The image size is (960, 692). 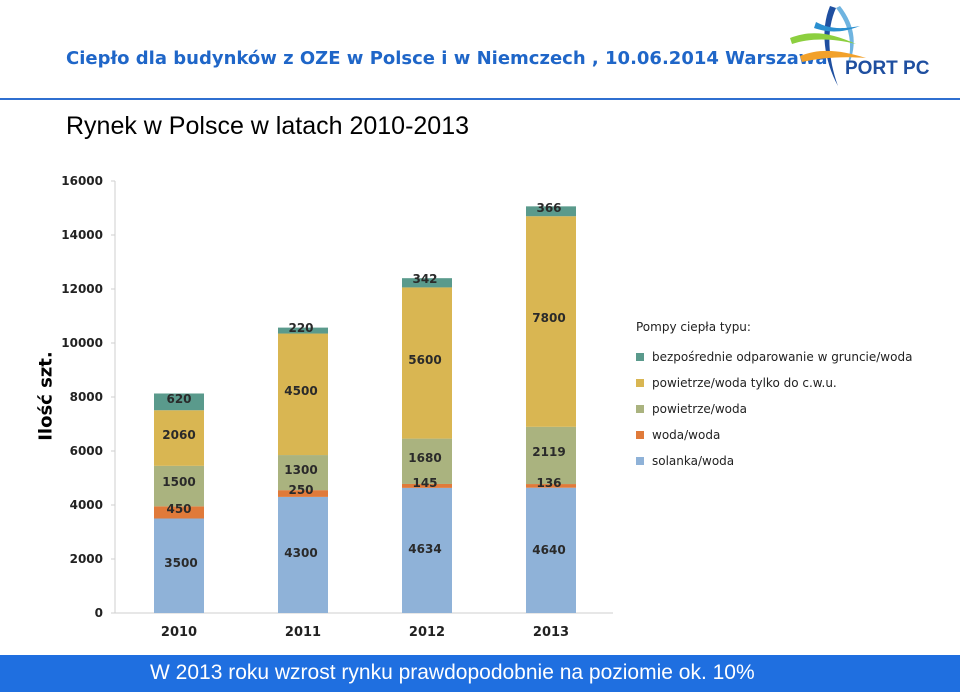 What do you see at coordinates (744, 383) in the screenshot?
I see `legend-label: powietrze/woda tylko do c.w.u.` at bounding box center [744, 383].